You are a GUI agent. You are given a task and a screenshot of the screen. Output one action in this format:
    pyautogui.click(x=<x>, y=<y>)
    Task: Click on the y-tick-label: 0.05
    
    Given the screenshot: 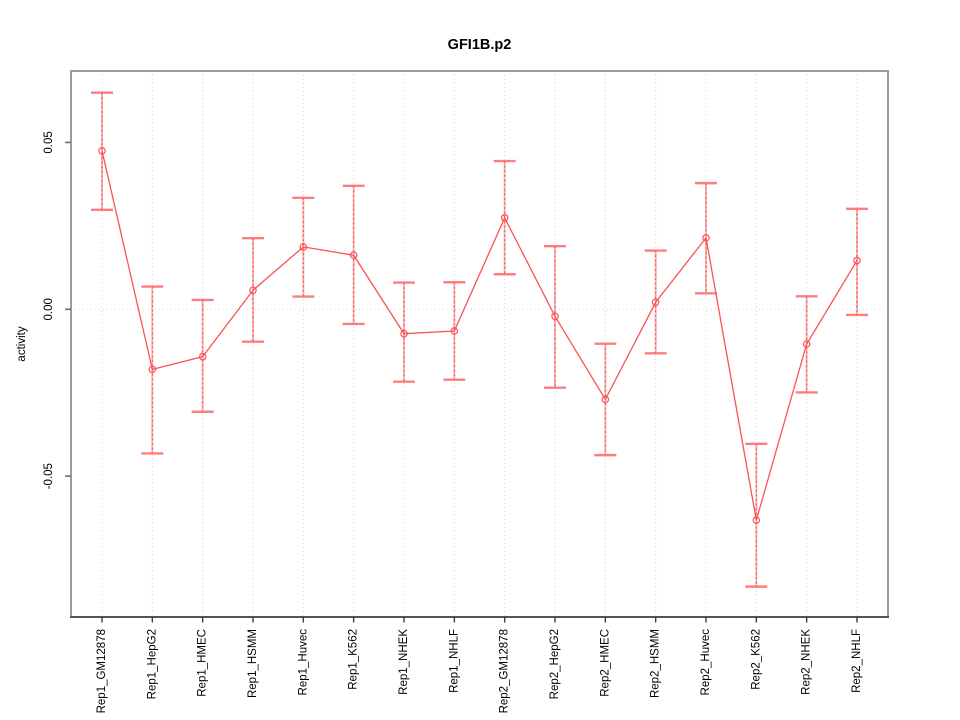 What is the action you would take?
    pyautogui.click(x=49, y=142)
    